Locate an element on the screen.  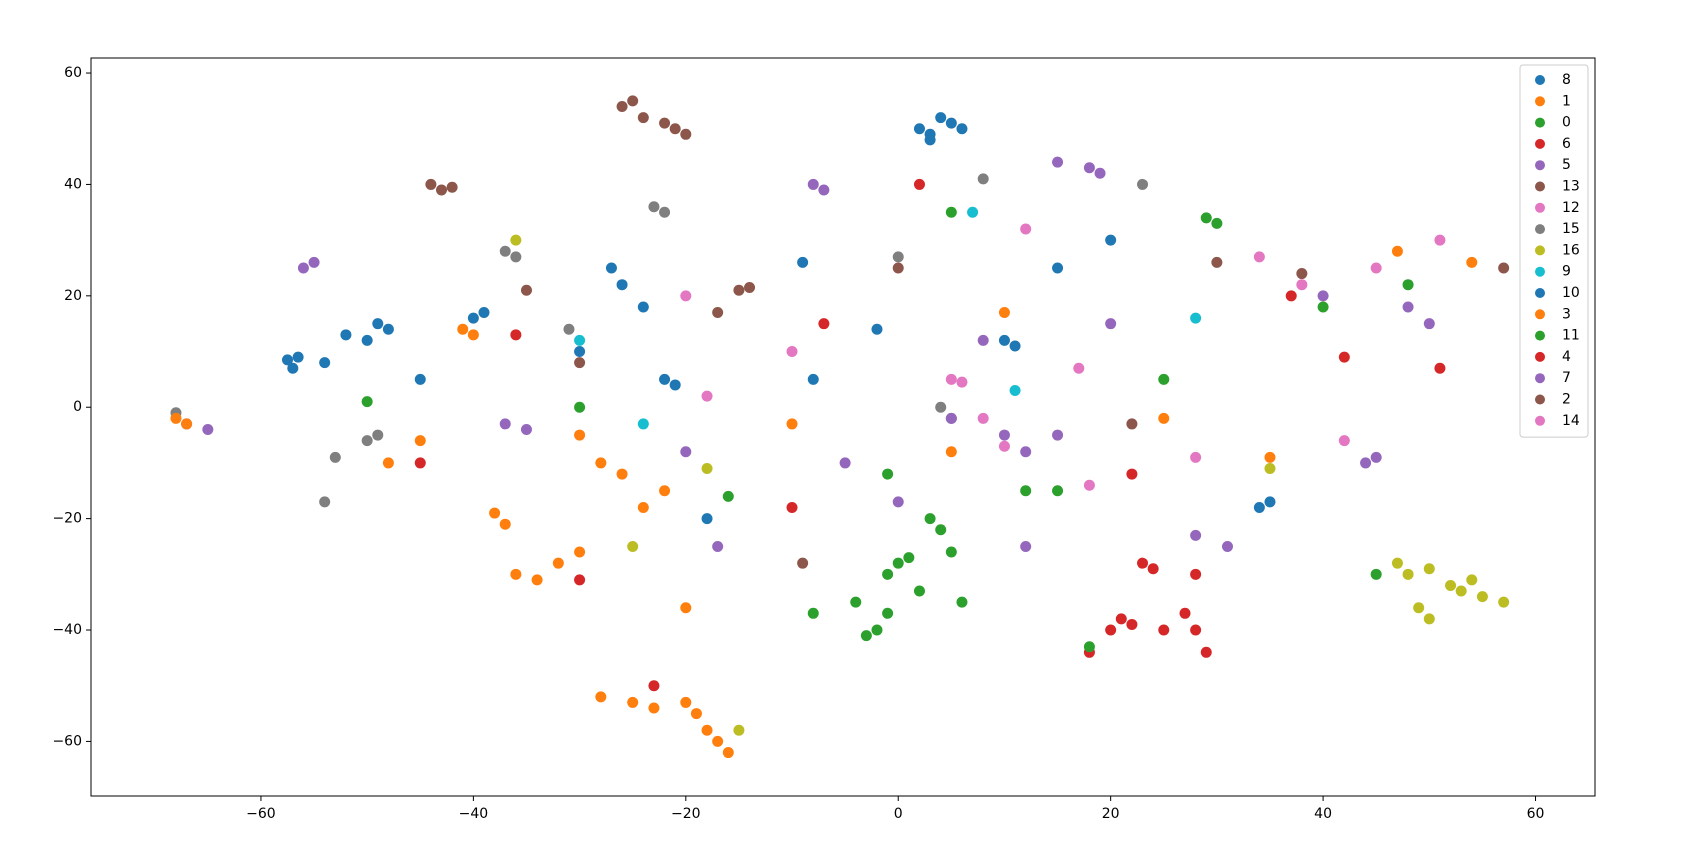
legend-label: 3 is located at coordinates (1566, 314).